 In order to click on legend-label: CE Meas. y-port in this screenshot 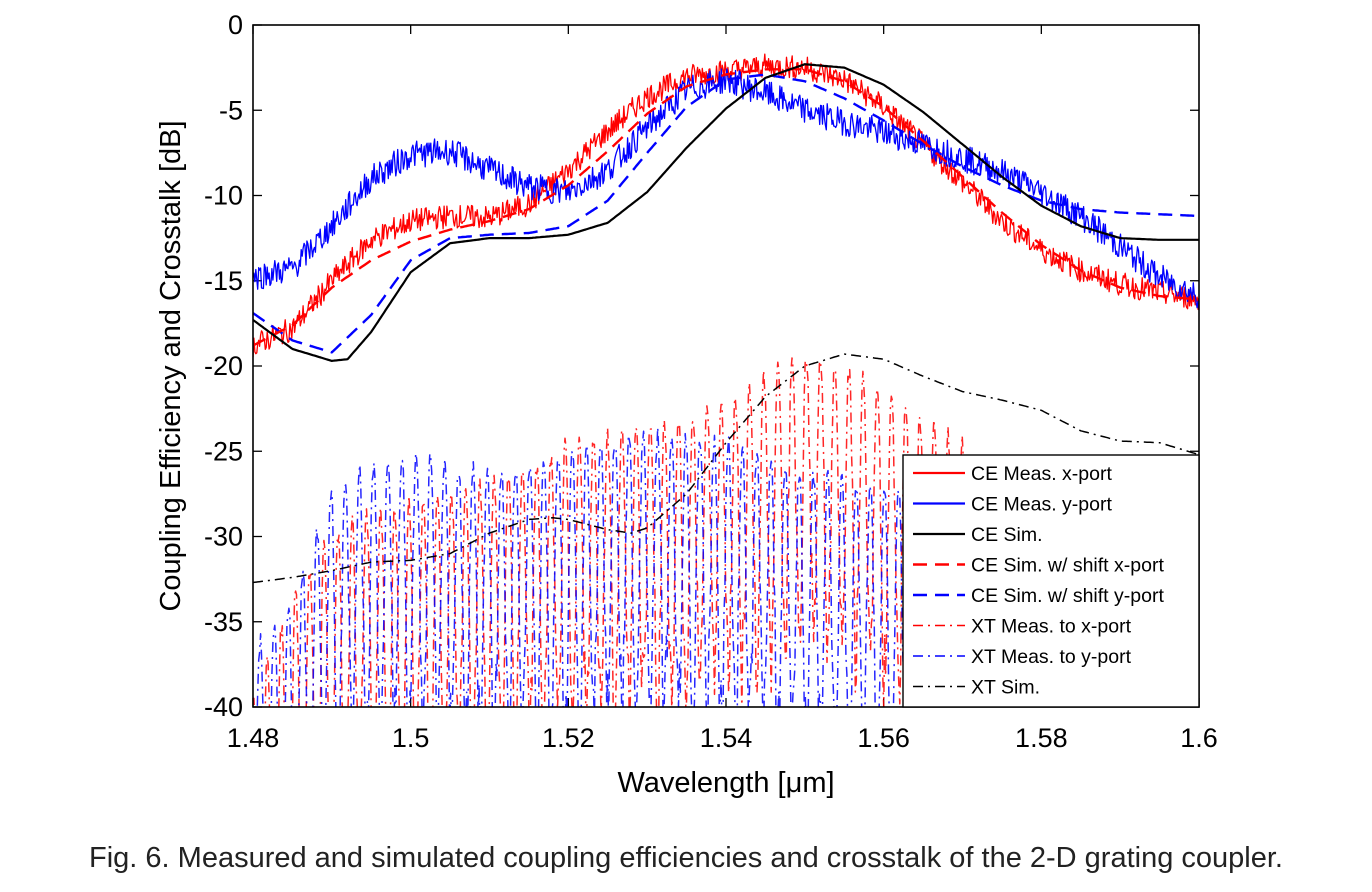, I will do `click(1041, 505)`.